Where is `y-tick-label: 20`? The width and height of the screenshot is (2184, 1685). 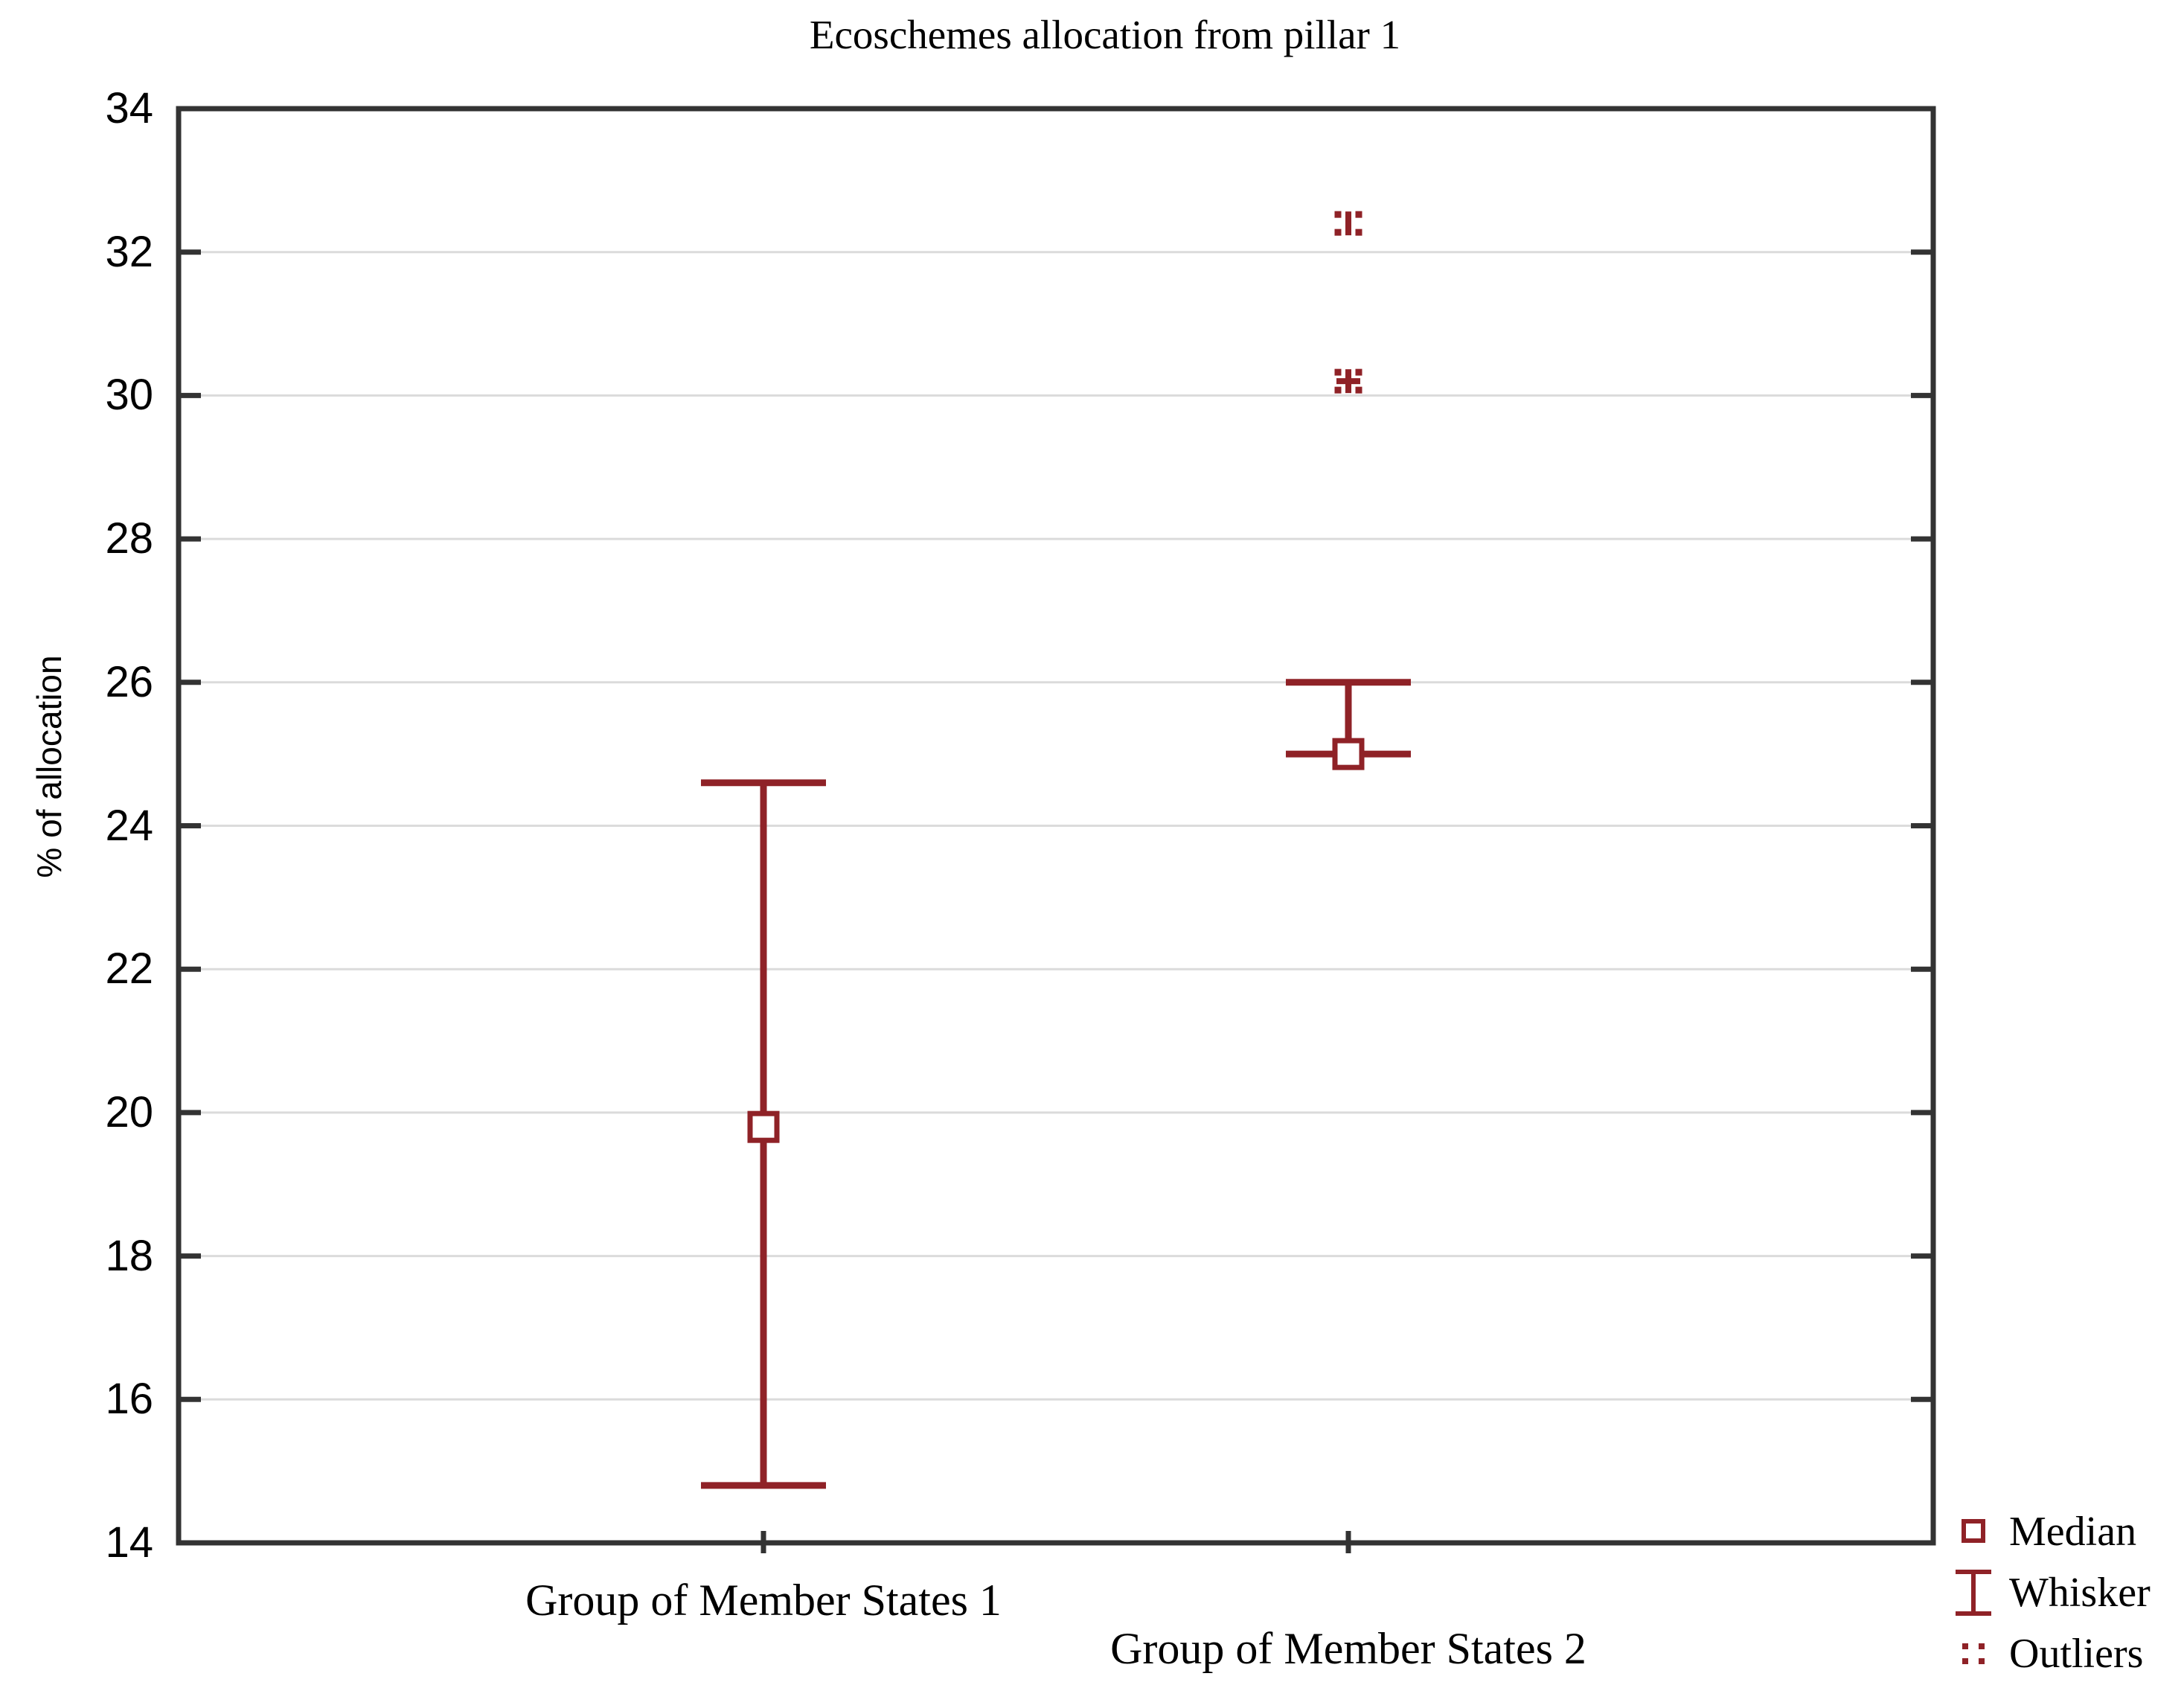 y-tick-label: 20 is located at coordinates (129, 1111).